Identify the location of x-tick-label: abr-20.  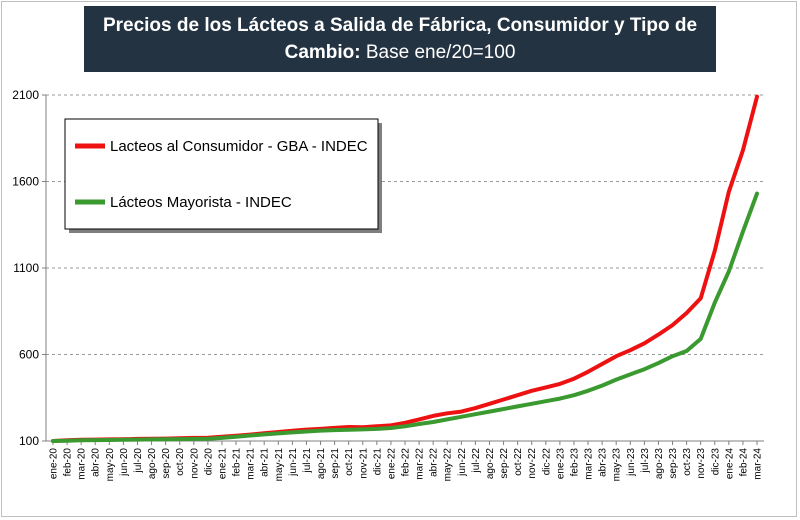
(96, 462).